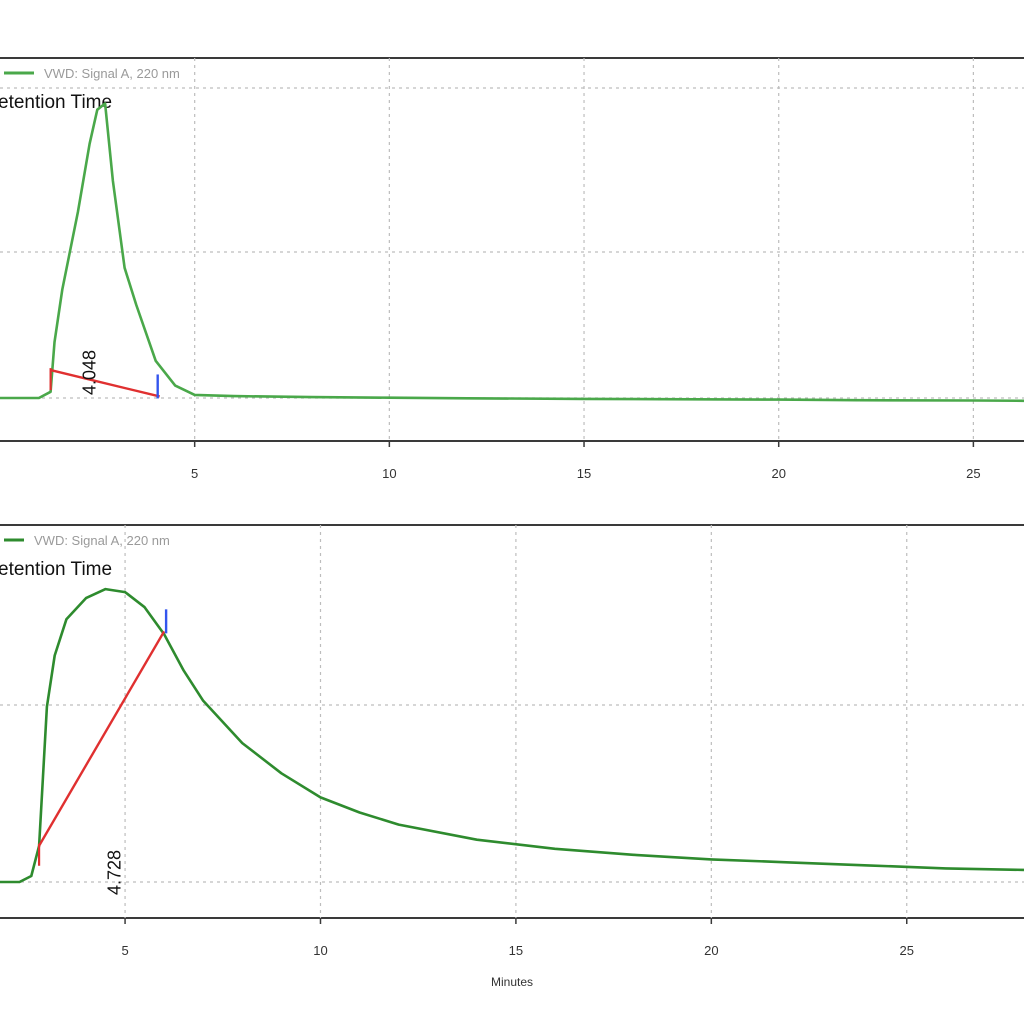 This screenshot has height=1024, width=1024. I want to click on x-axis-label: Minutes, so click(512, 982).